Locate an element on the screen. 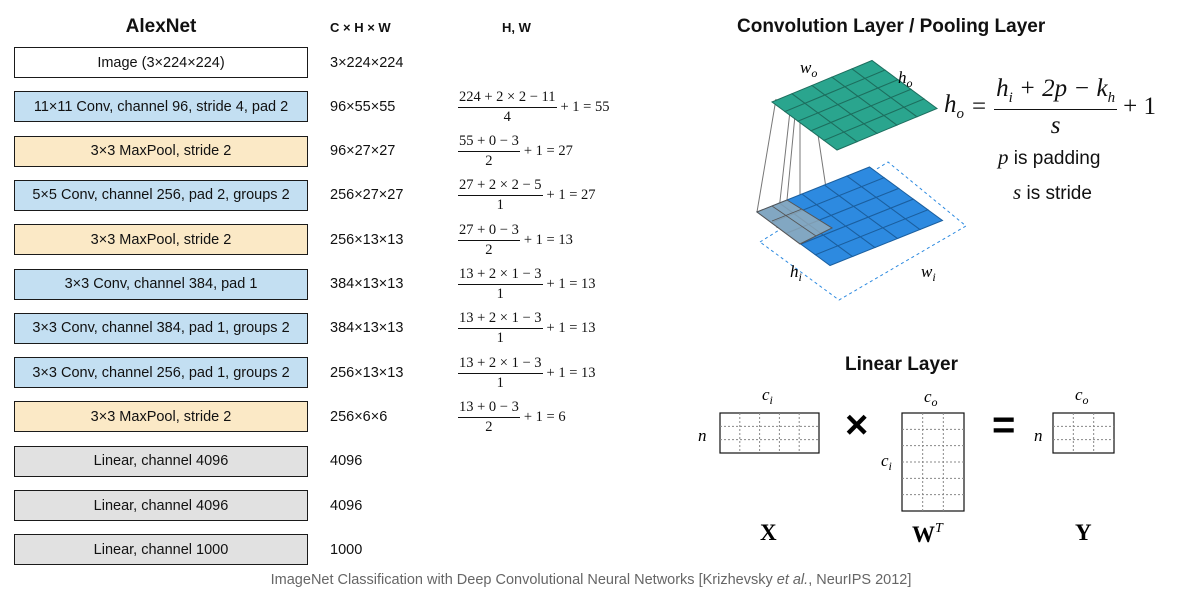  layer-box-conv: 11×11 Conv, channel 96, stride 4, pad 2 is located at coordinates (161, 107).